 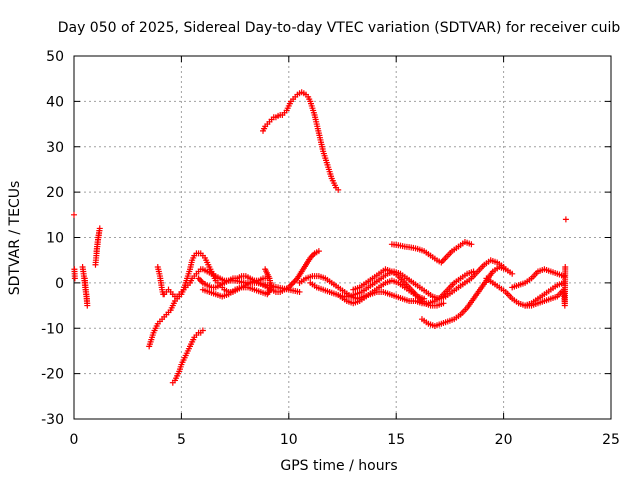 I want to click on y-tick-label: 50, so click(x=55, y=57).